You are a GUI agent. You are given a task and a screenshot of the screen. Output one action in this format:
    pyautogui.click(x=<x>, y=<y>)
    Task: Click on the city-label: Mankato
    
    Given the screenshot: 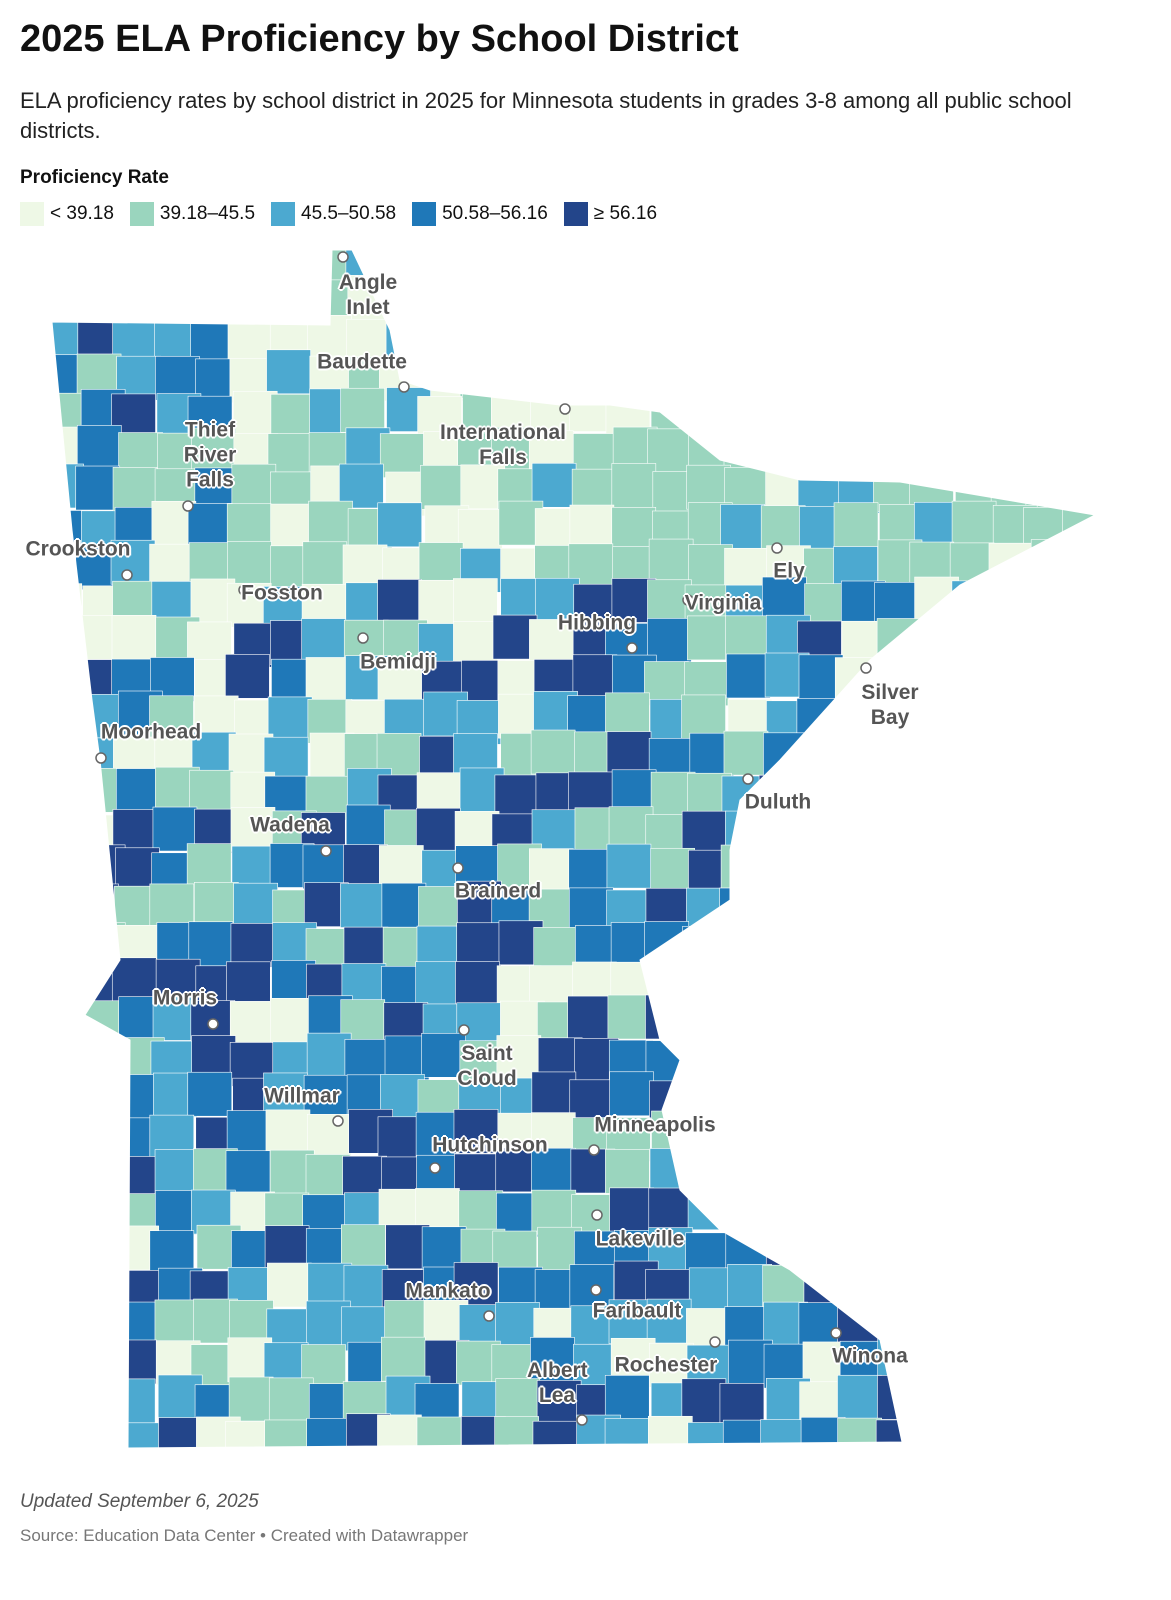 What is the action you would take?
    pyautogui.click(x=448, y=1291)
    